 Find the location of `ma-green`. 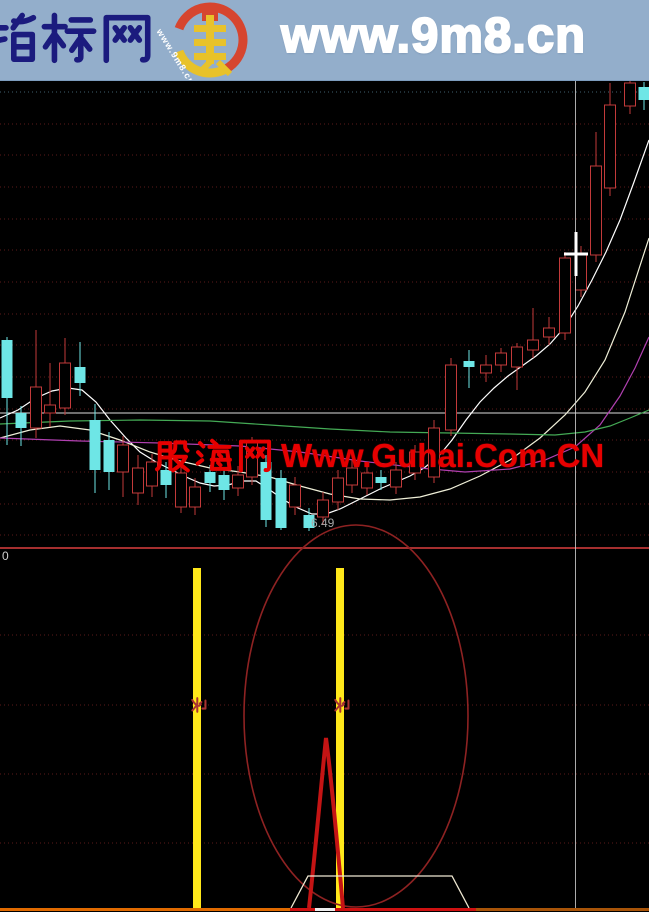

ma-green is located at coordinates (324, 422).